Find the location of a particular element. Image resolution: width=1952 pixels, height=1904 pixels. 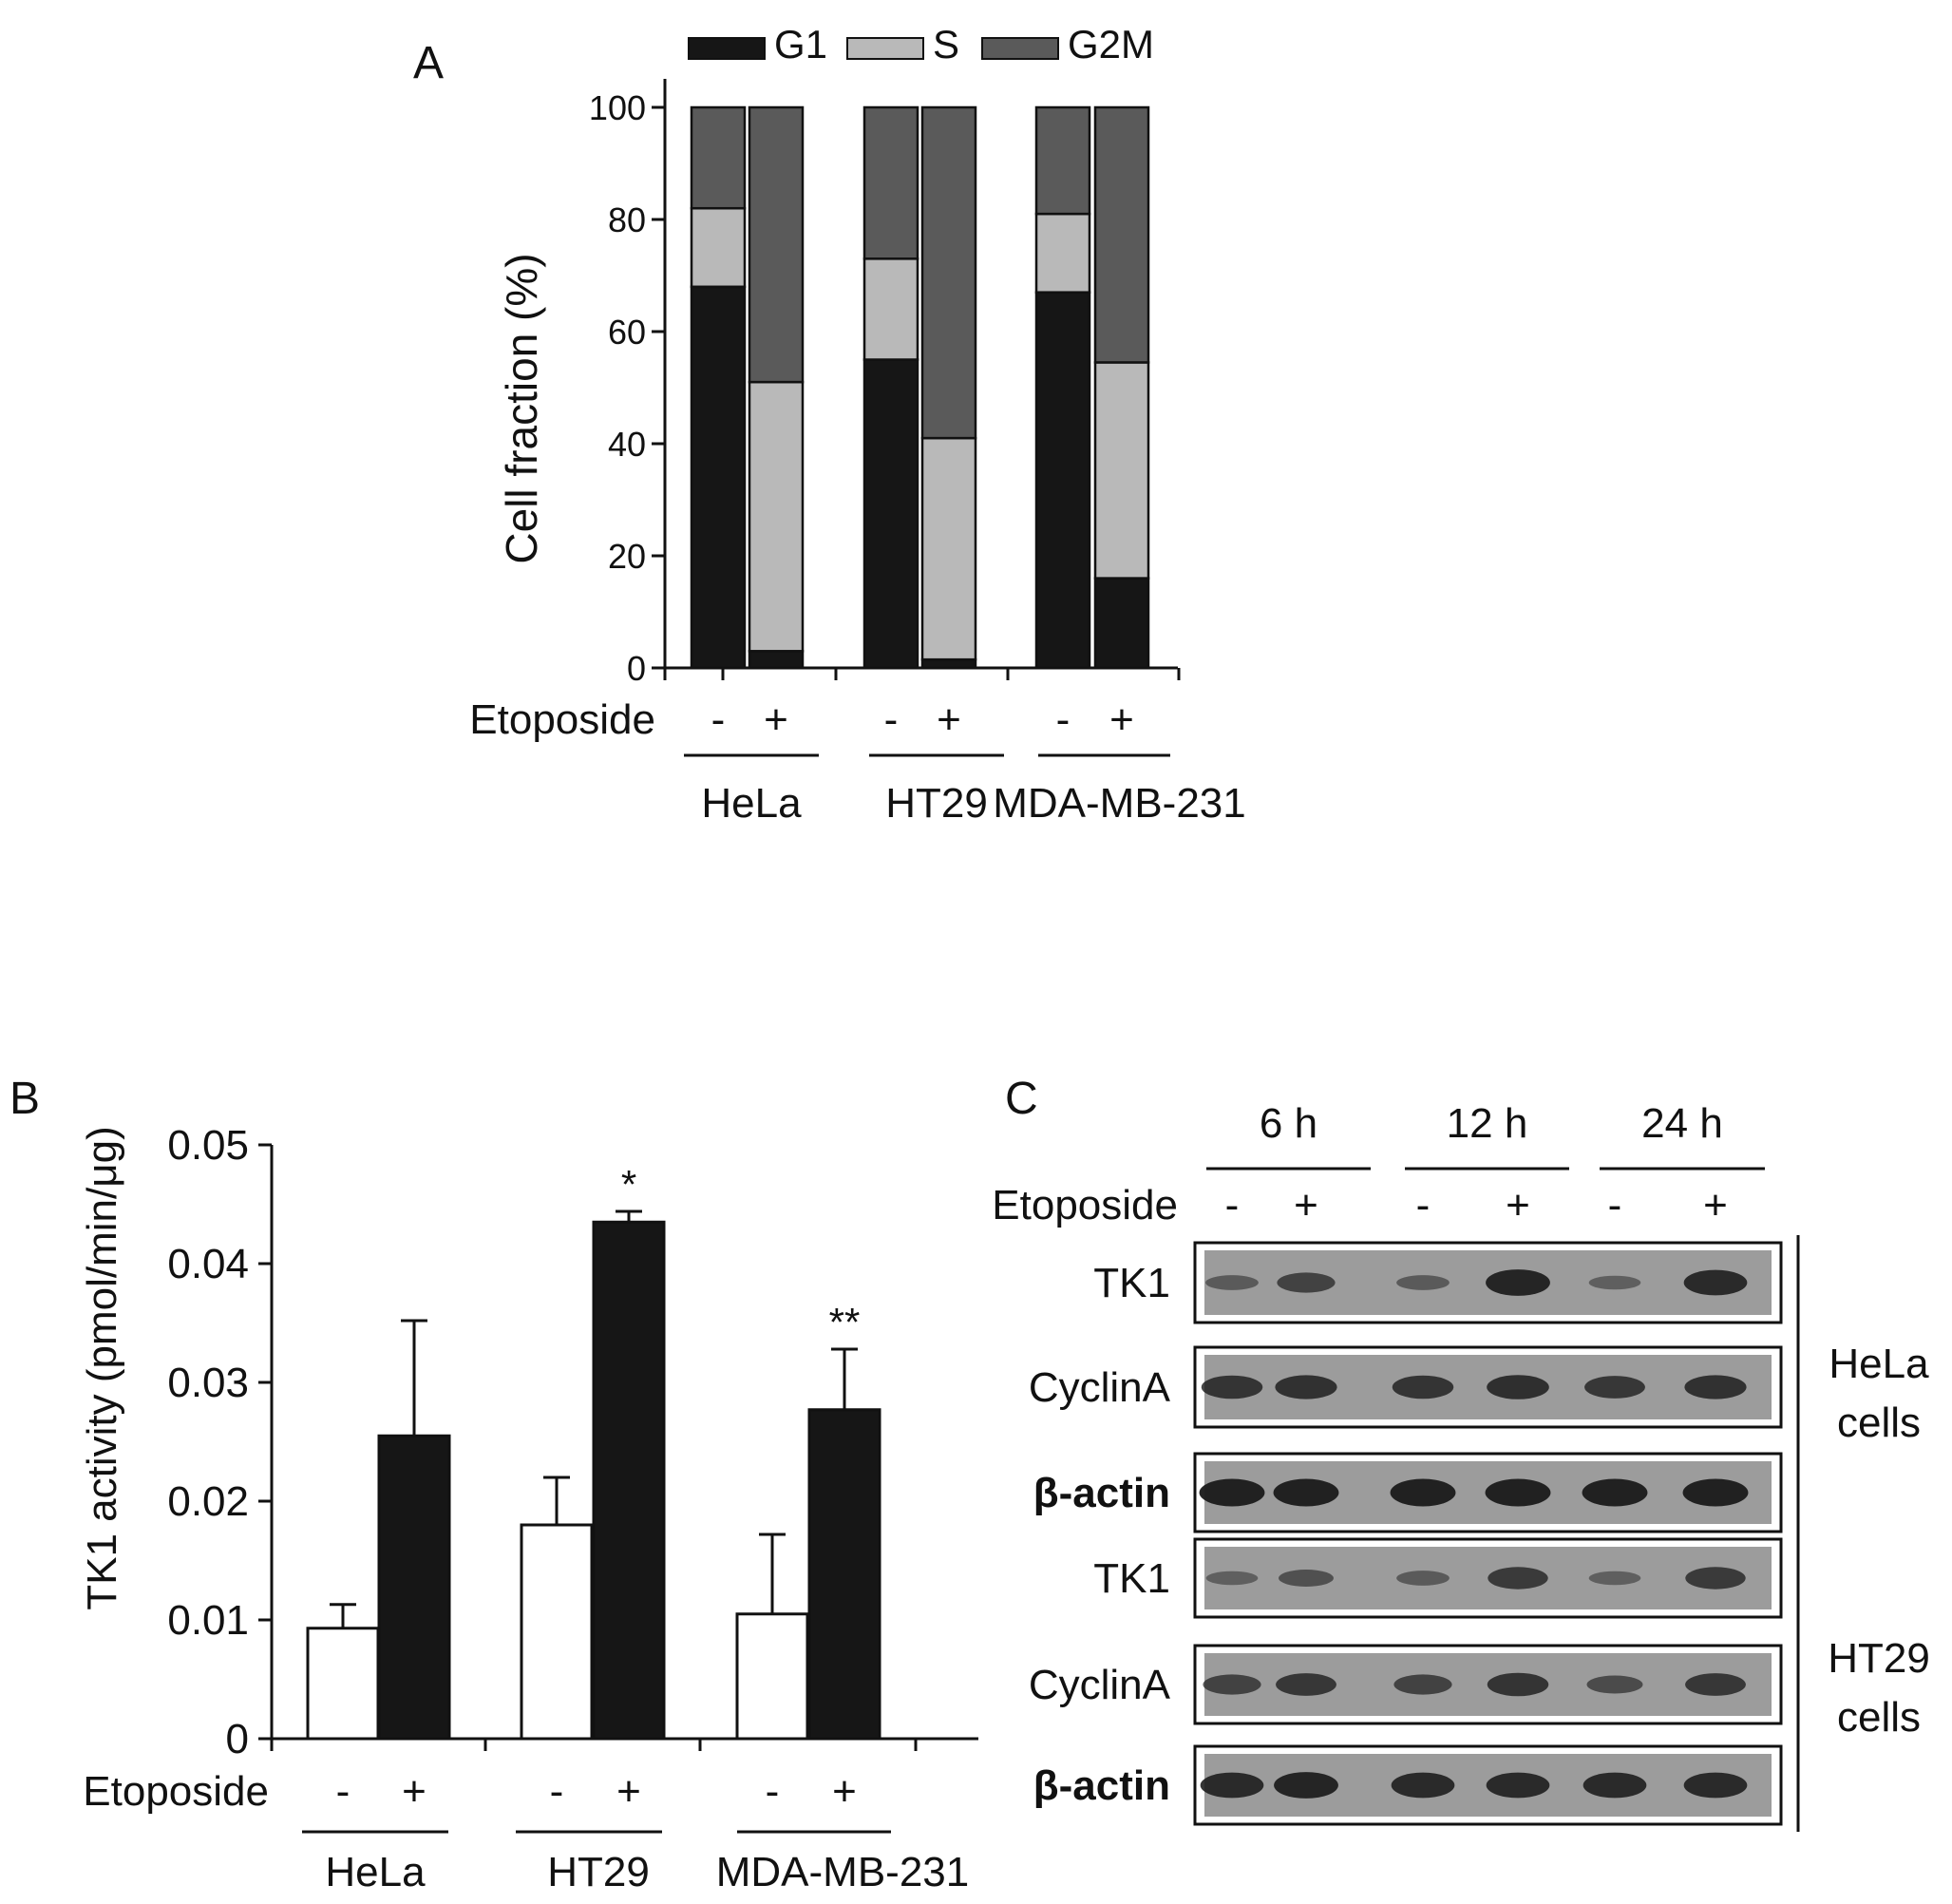

panel-b-bars: *** is located at coordinates (594, 1451).